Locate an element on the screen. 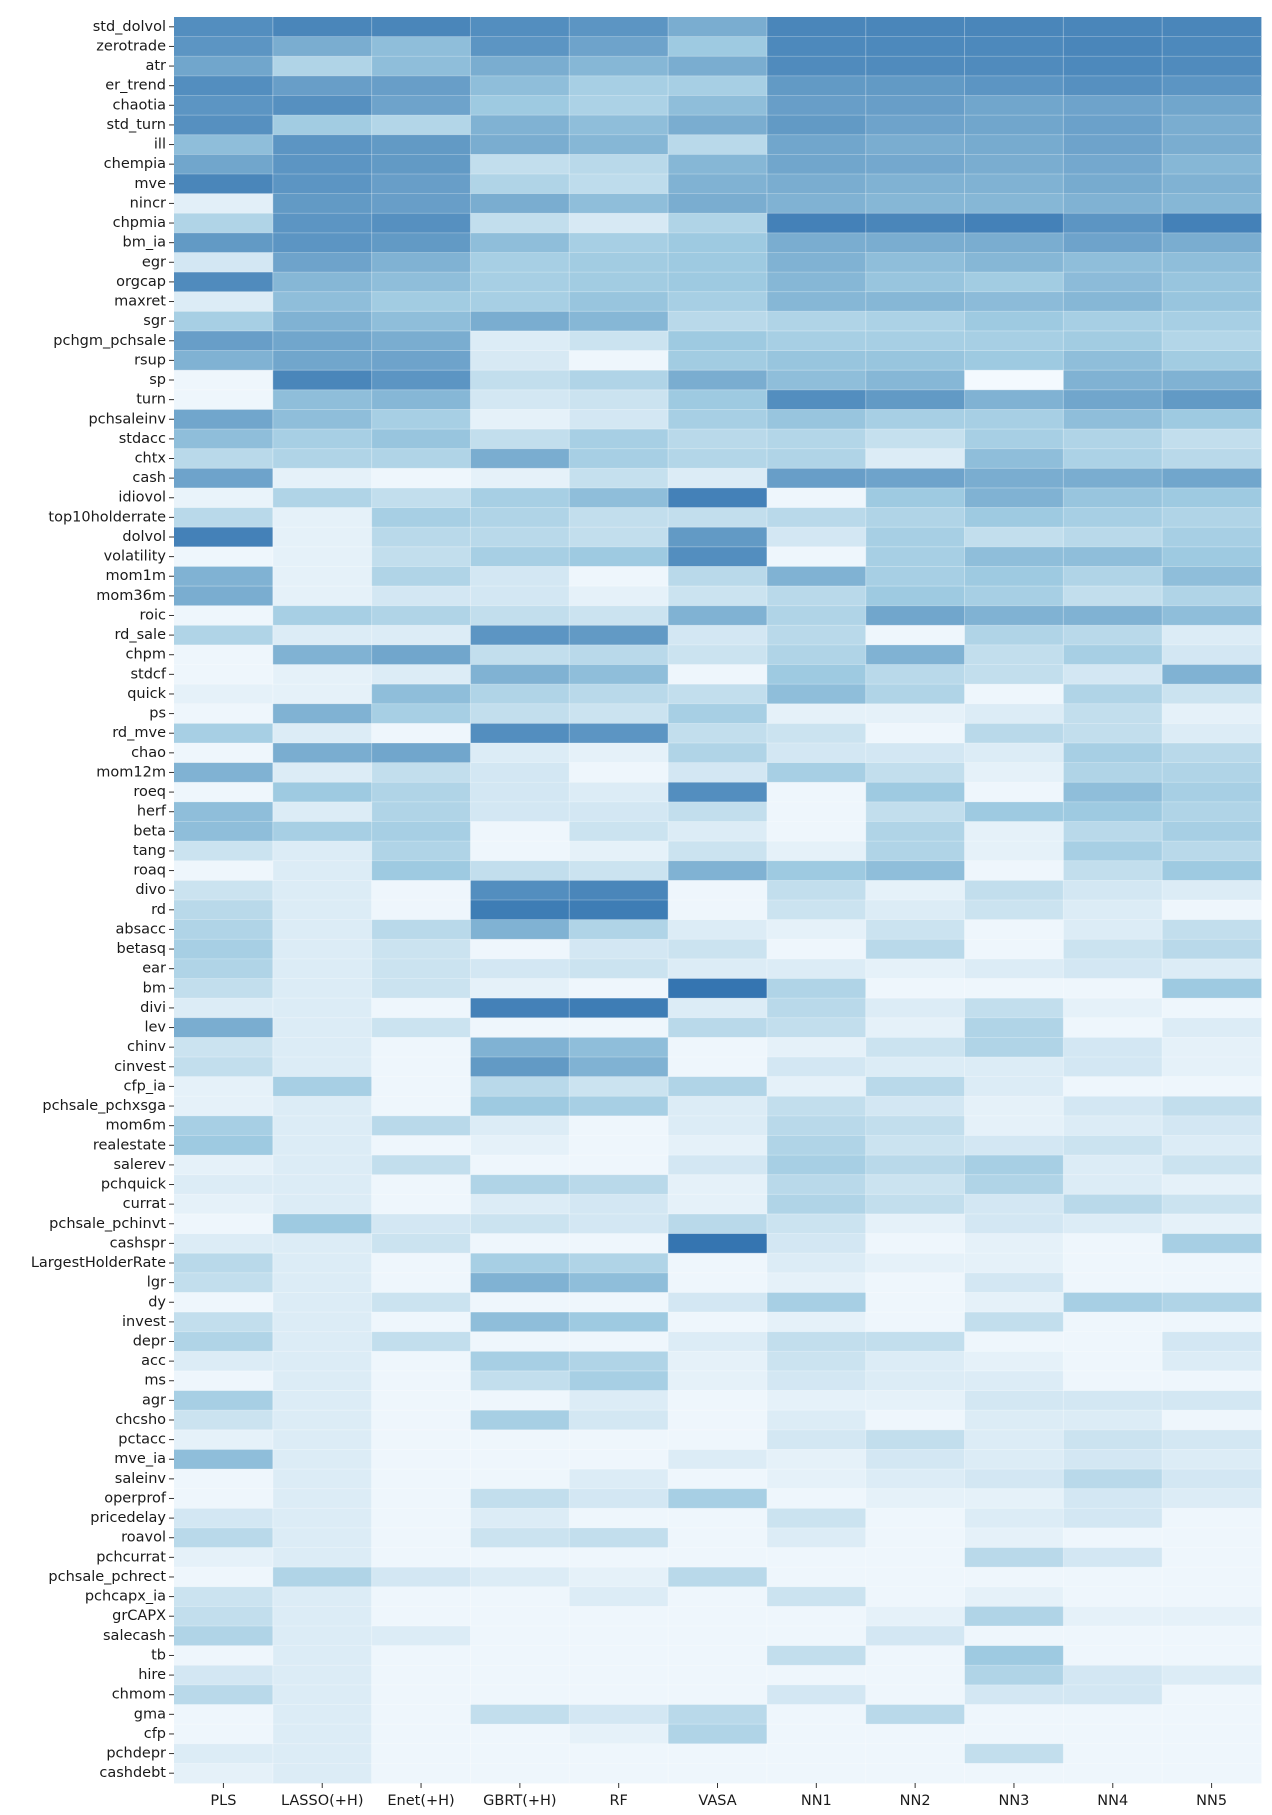 This screenshot has height=1815, width=1272. row-label: quick is located at coordinates (146, 694).